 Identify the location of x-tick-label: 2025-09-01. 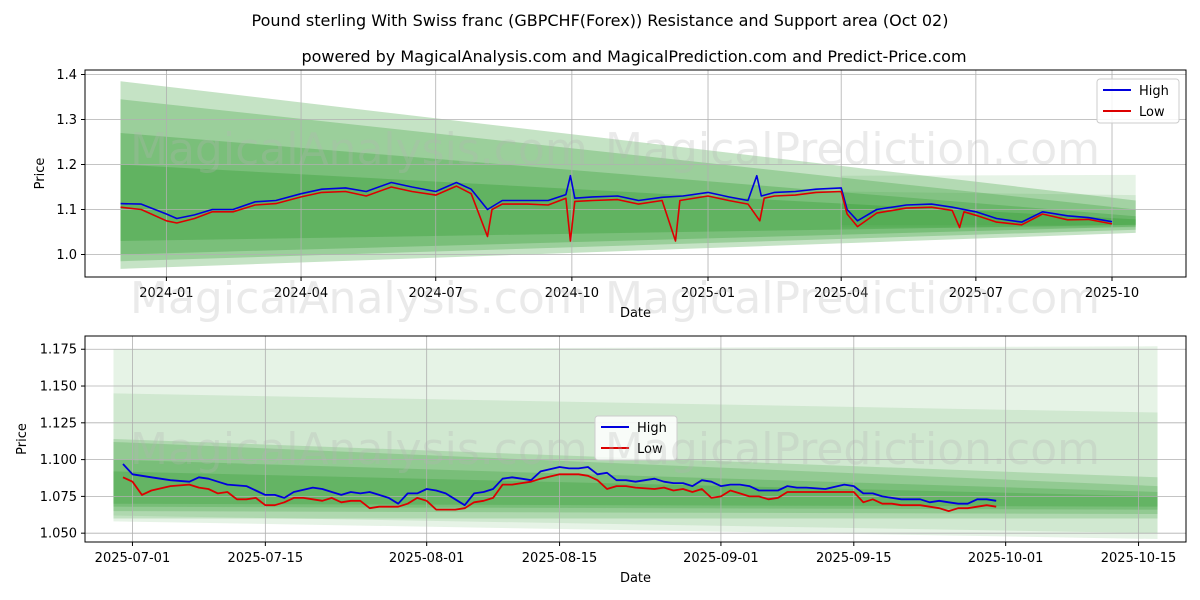
(721, 558).